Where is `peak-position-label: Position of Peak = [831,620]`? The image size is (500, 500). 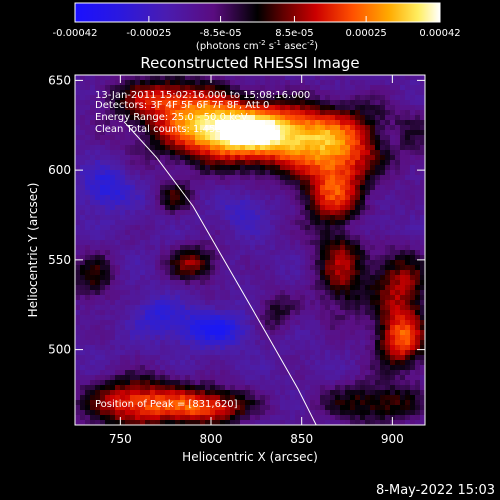 peak-position-label: Position of Peak = [831,620] is located at coordinates (166, 404).